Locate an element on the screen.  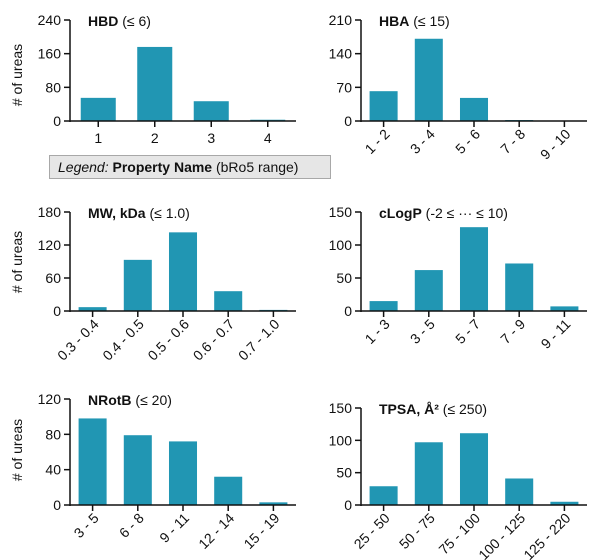
chart-title: HBA (≤ 15) is located at coordinates (414, 21).